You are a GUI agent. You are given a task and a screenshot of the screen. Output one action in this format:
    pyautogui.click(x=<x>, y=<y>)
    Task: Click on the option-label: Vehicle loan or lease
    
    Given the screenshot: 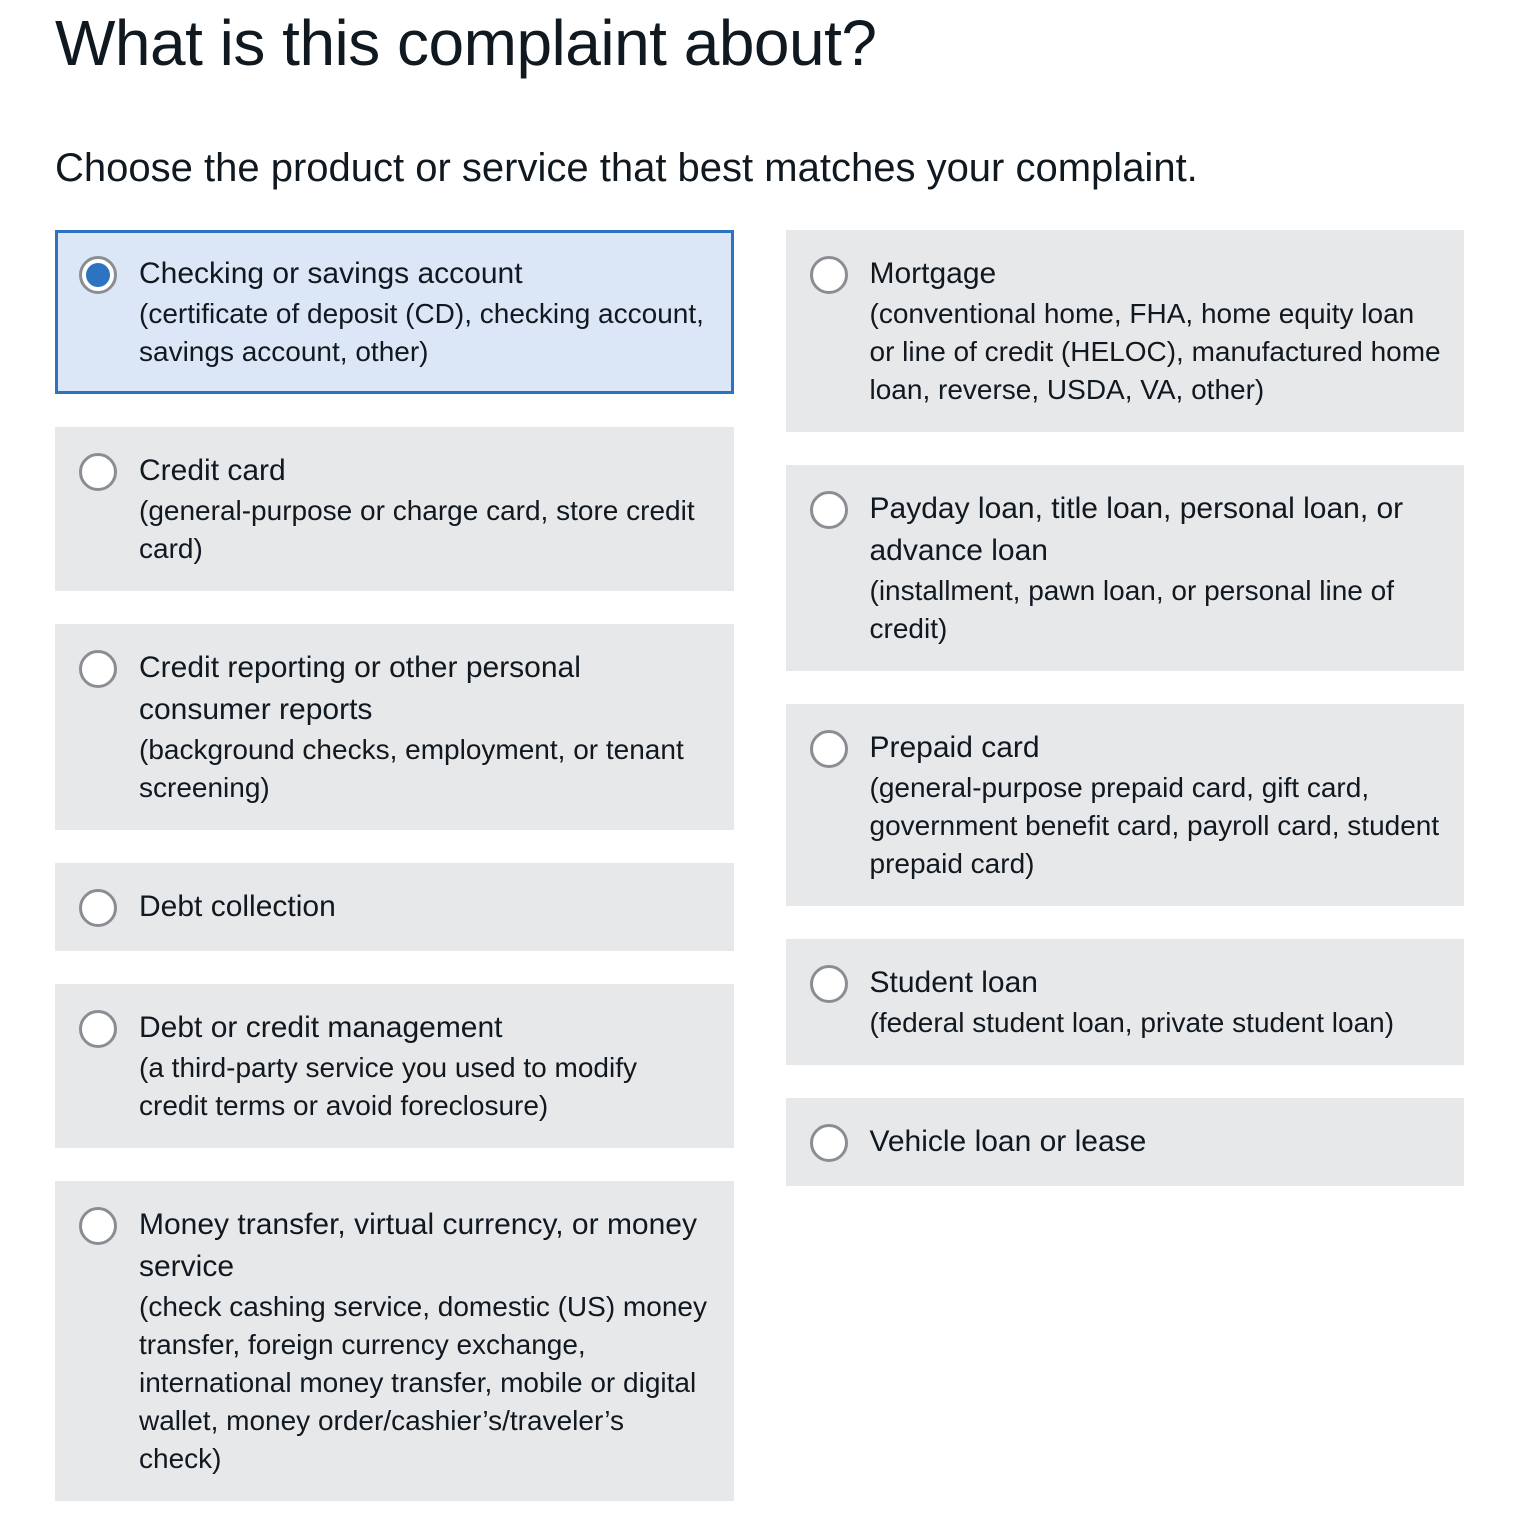 What is the action you would take?
    pyautogui.click(x=1008, y=1141)
    